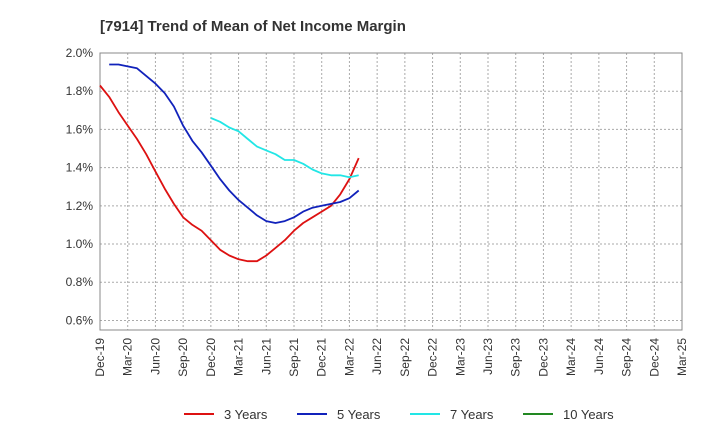 This screenshot has width=720, height=440. Describe the element at coordinates (543, 357) in the screenshot. I see `x-tick-label: Dec-23` at that location.